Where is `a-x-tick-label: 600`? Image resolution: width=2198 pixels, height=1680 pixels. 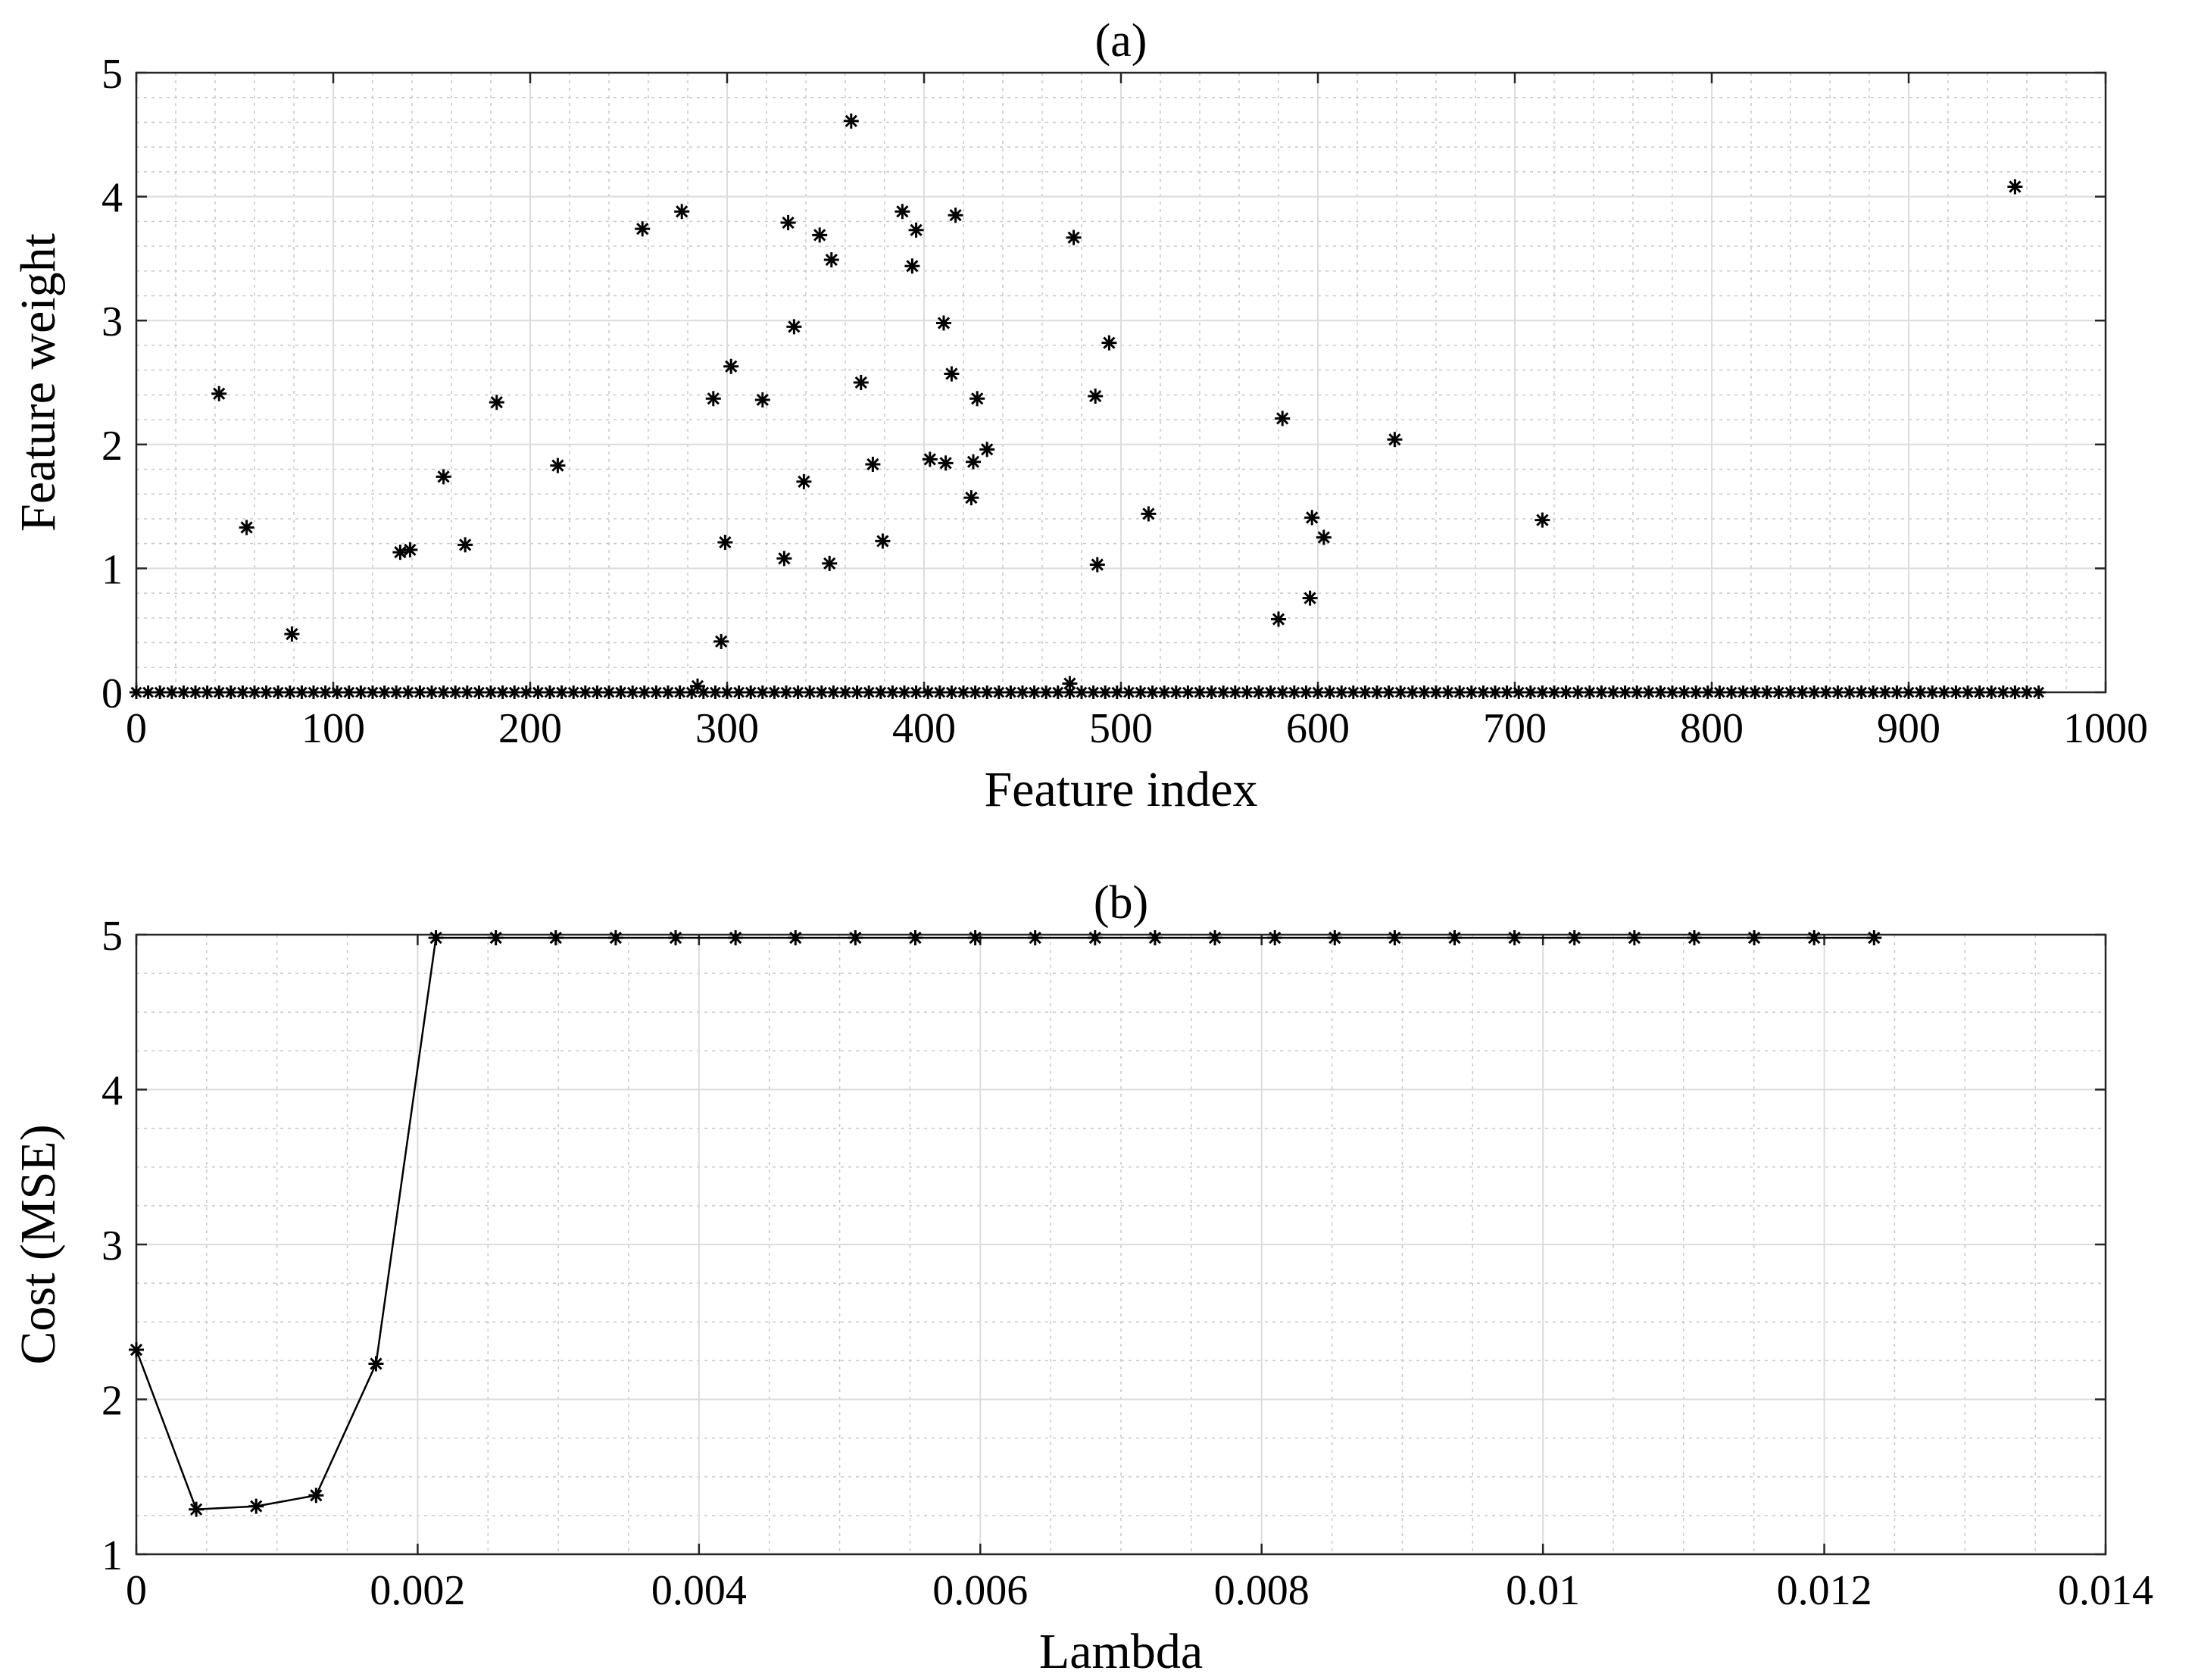
a-x-tick-label: 600 is located at coordinates (1318, 728).